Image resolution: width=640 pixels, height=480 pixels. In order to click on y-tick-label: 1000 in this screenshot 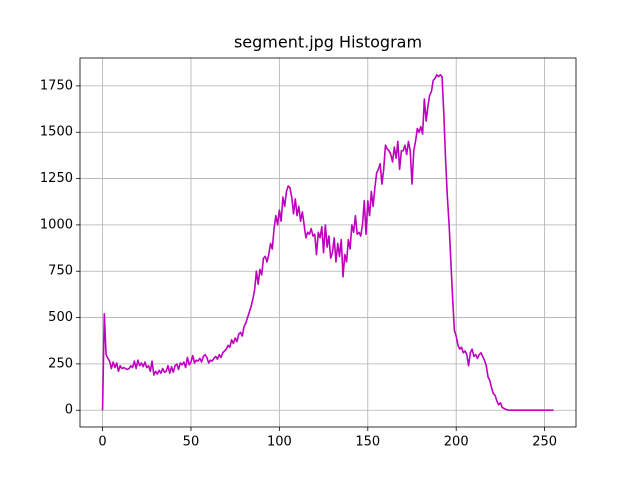, I will do `click(56, 224)`.